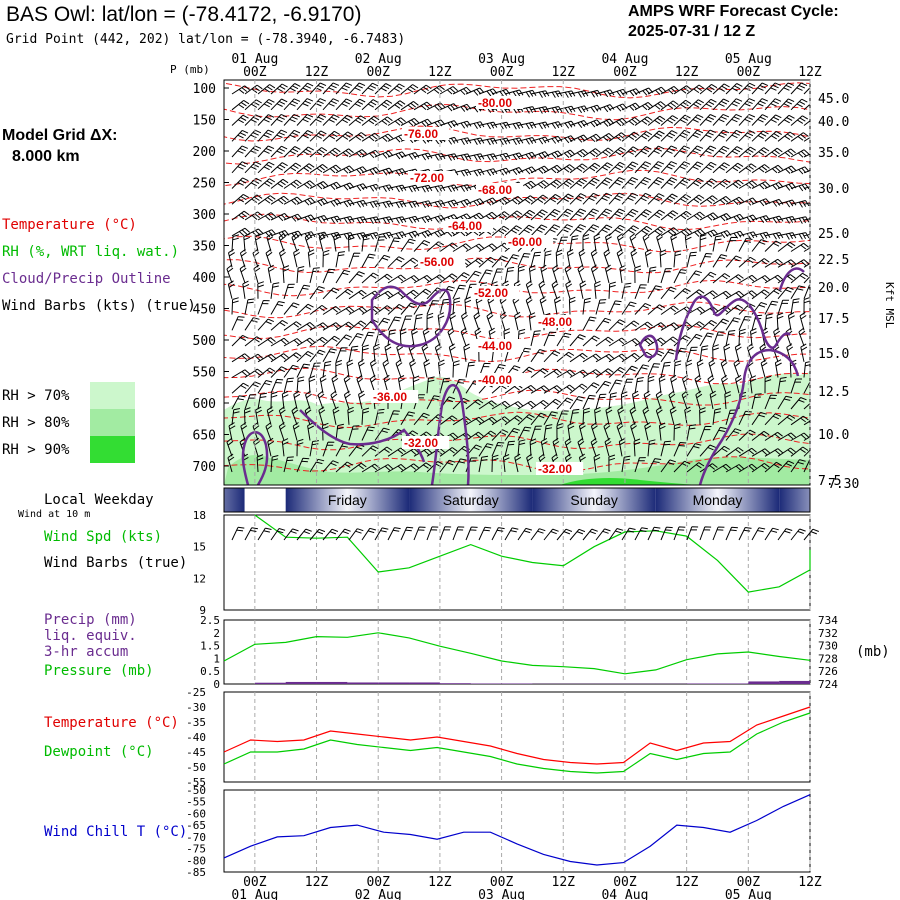 The width and height of the screenshot is (900, 900). I want to click on temperature-tick: -35, so click(196, 722).